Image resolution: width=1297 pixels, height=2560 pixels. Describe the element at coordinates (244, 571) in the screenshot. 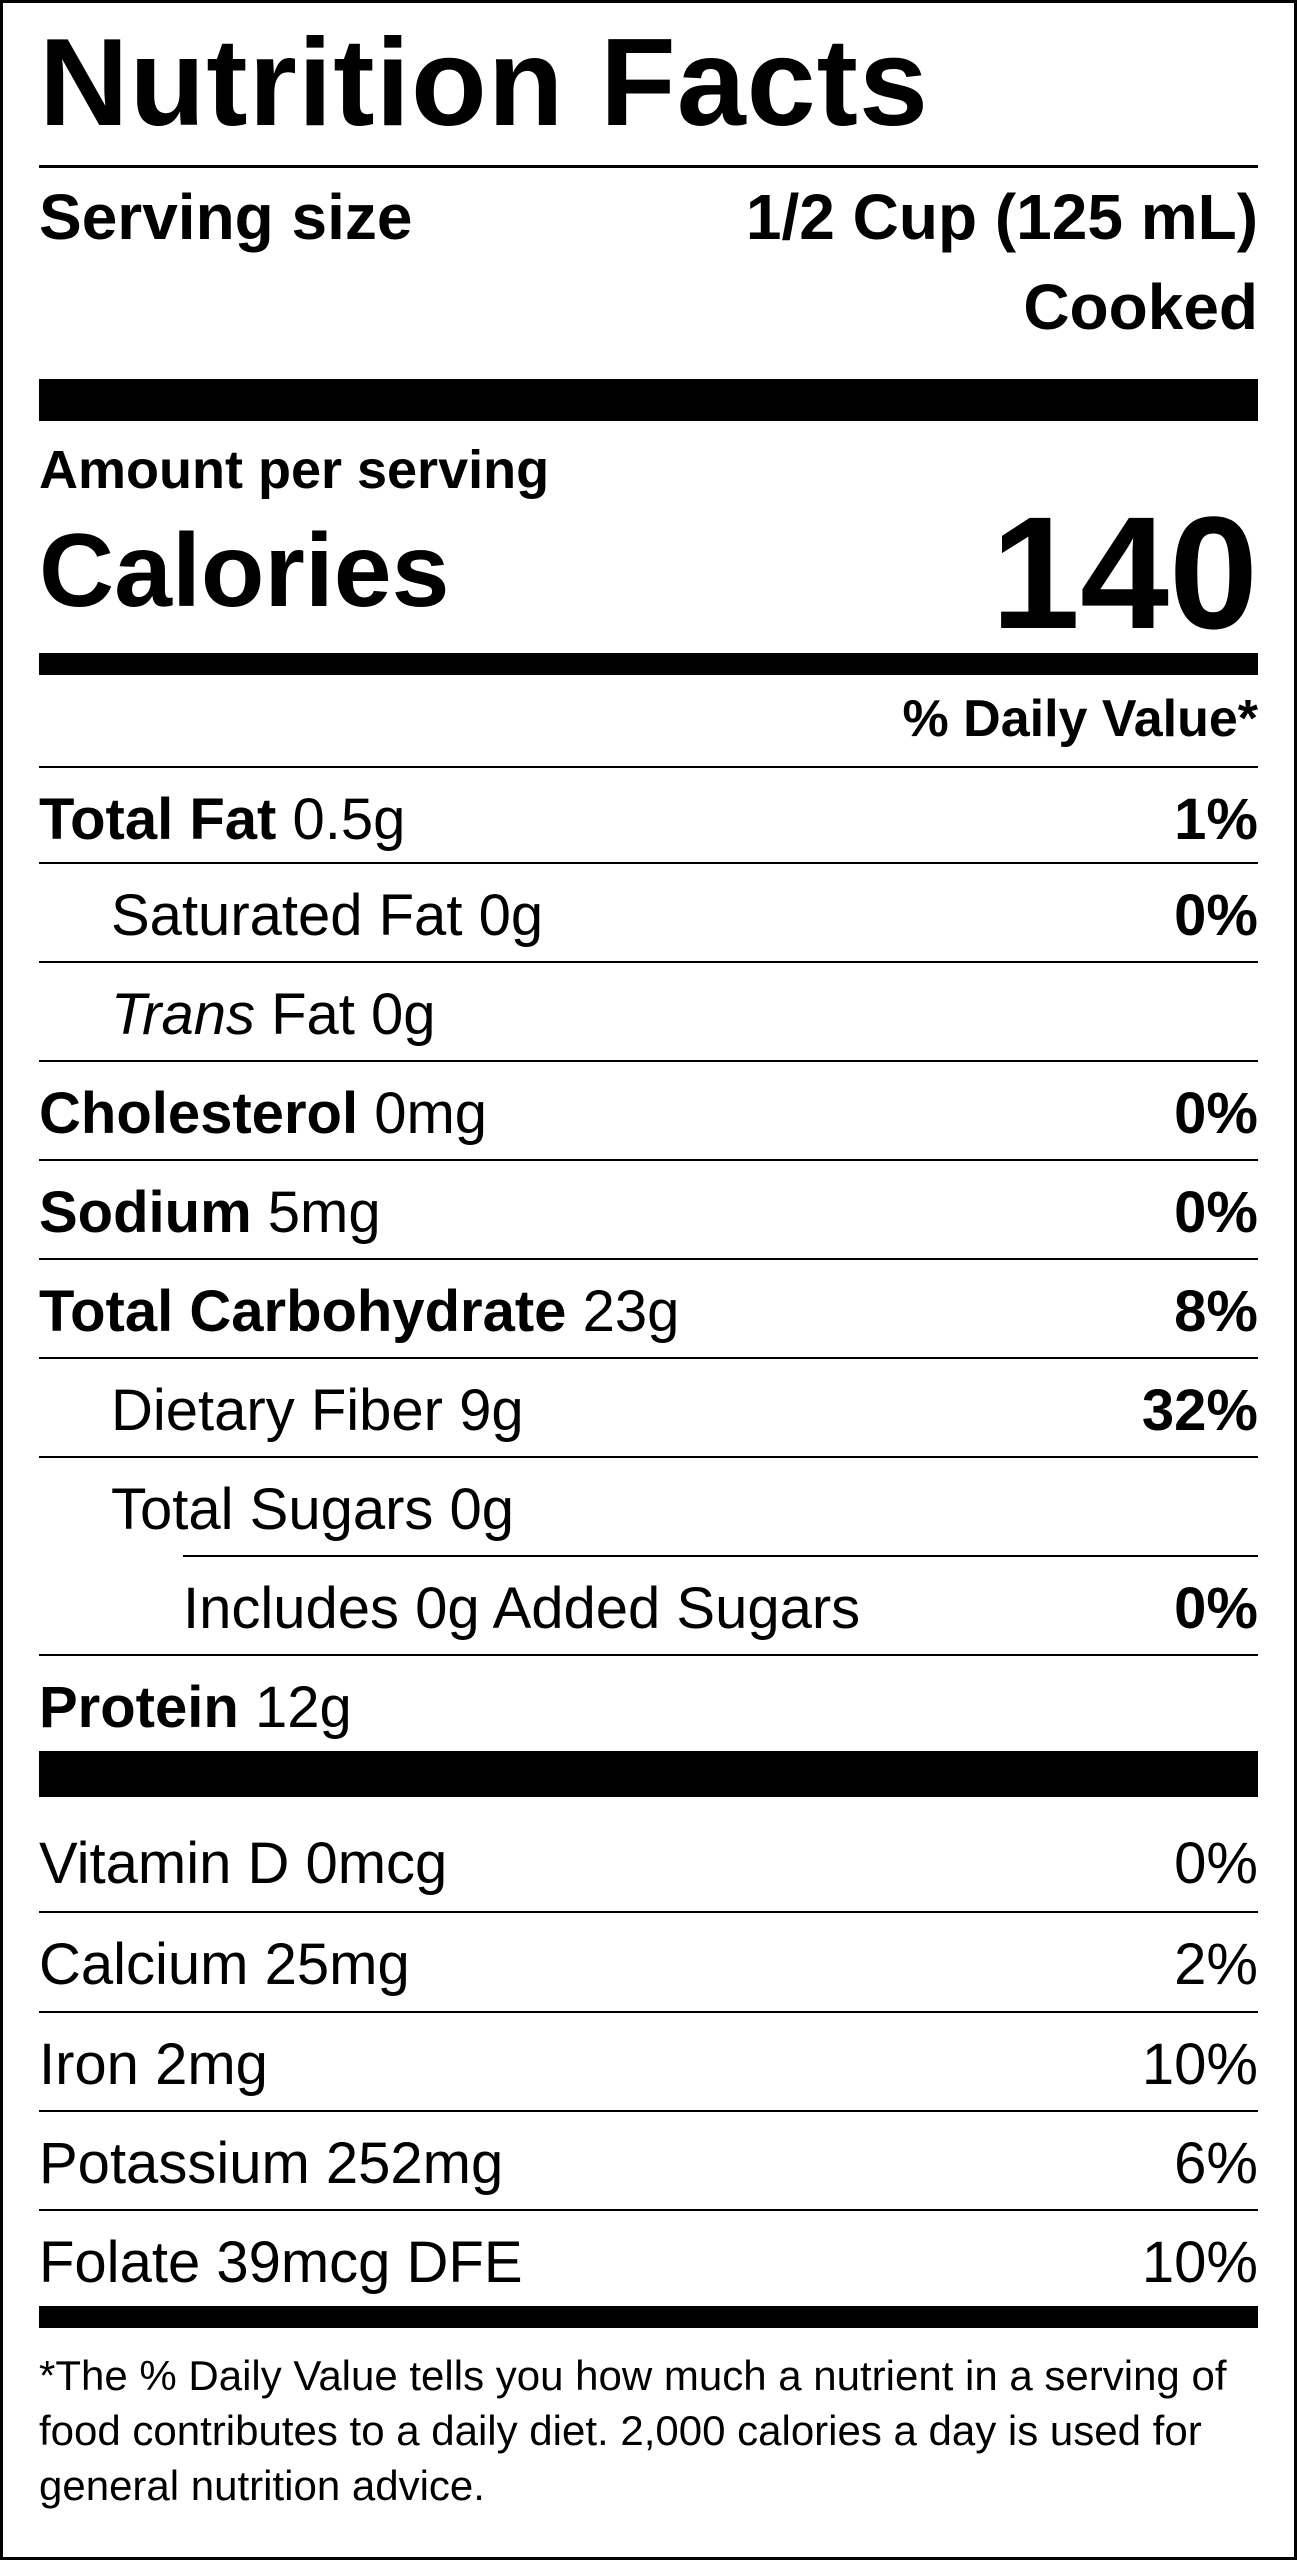

I see `calories-label: Calories` at that location.